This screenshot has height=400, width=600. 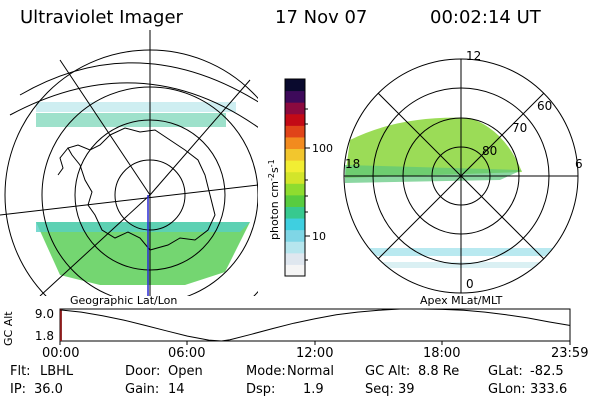 I want to click on filter-value: LBHL, so click(x=57, y=371).